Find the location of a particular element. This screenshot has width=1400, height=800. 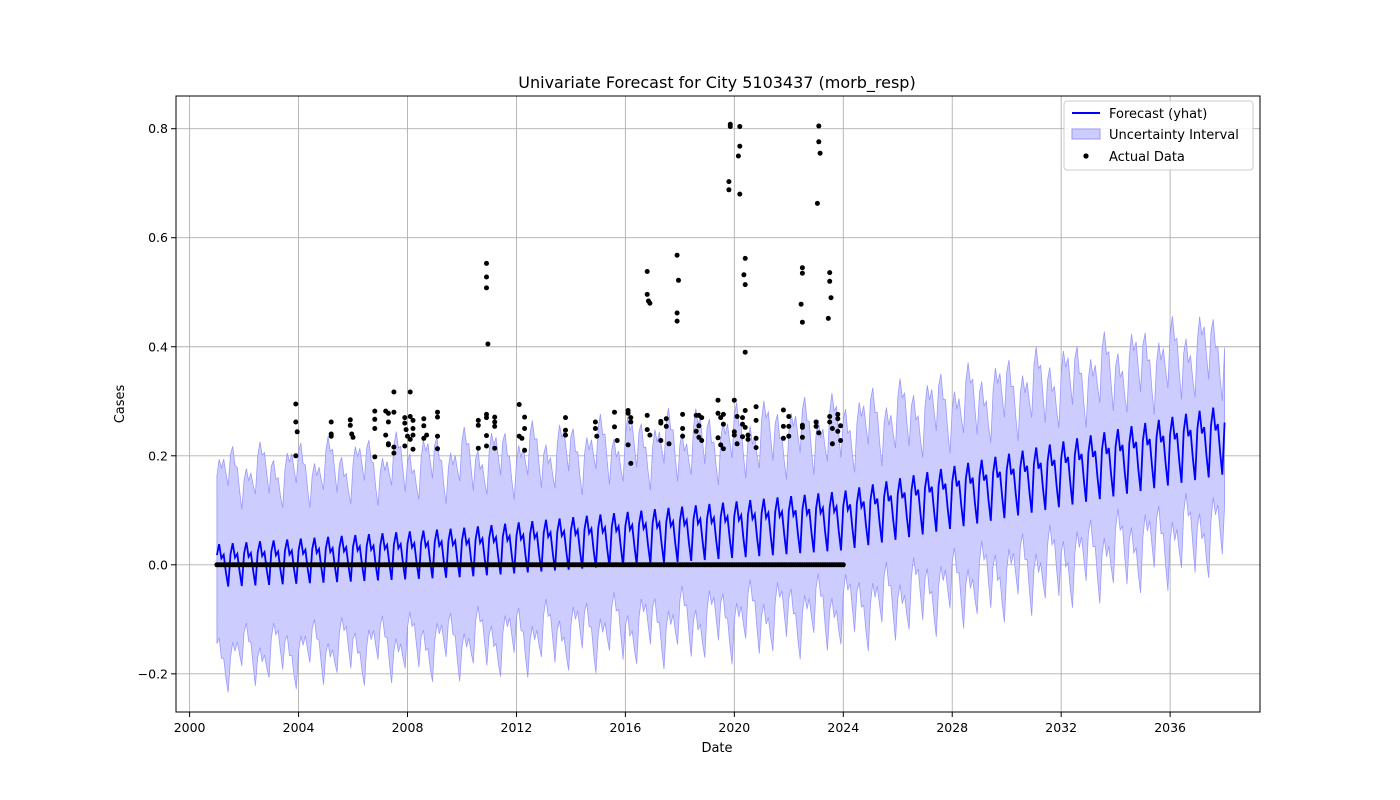

x-tick-label: 2028 is located at coordinates (952, 727).